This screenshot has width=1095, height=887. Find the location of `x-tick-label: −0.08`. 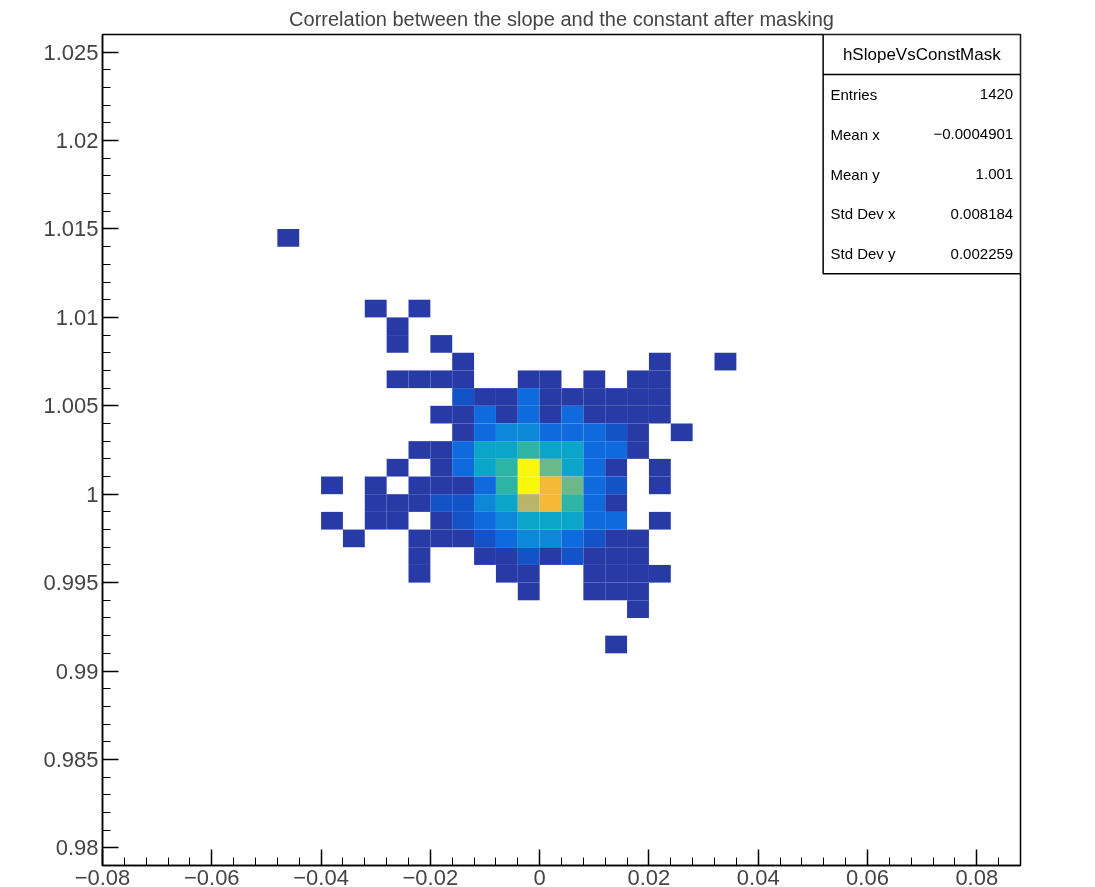

x-tick-label: −0.08 is located at coordinates (102, 875).